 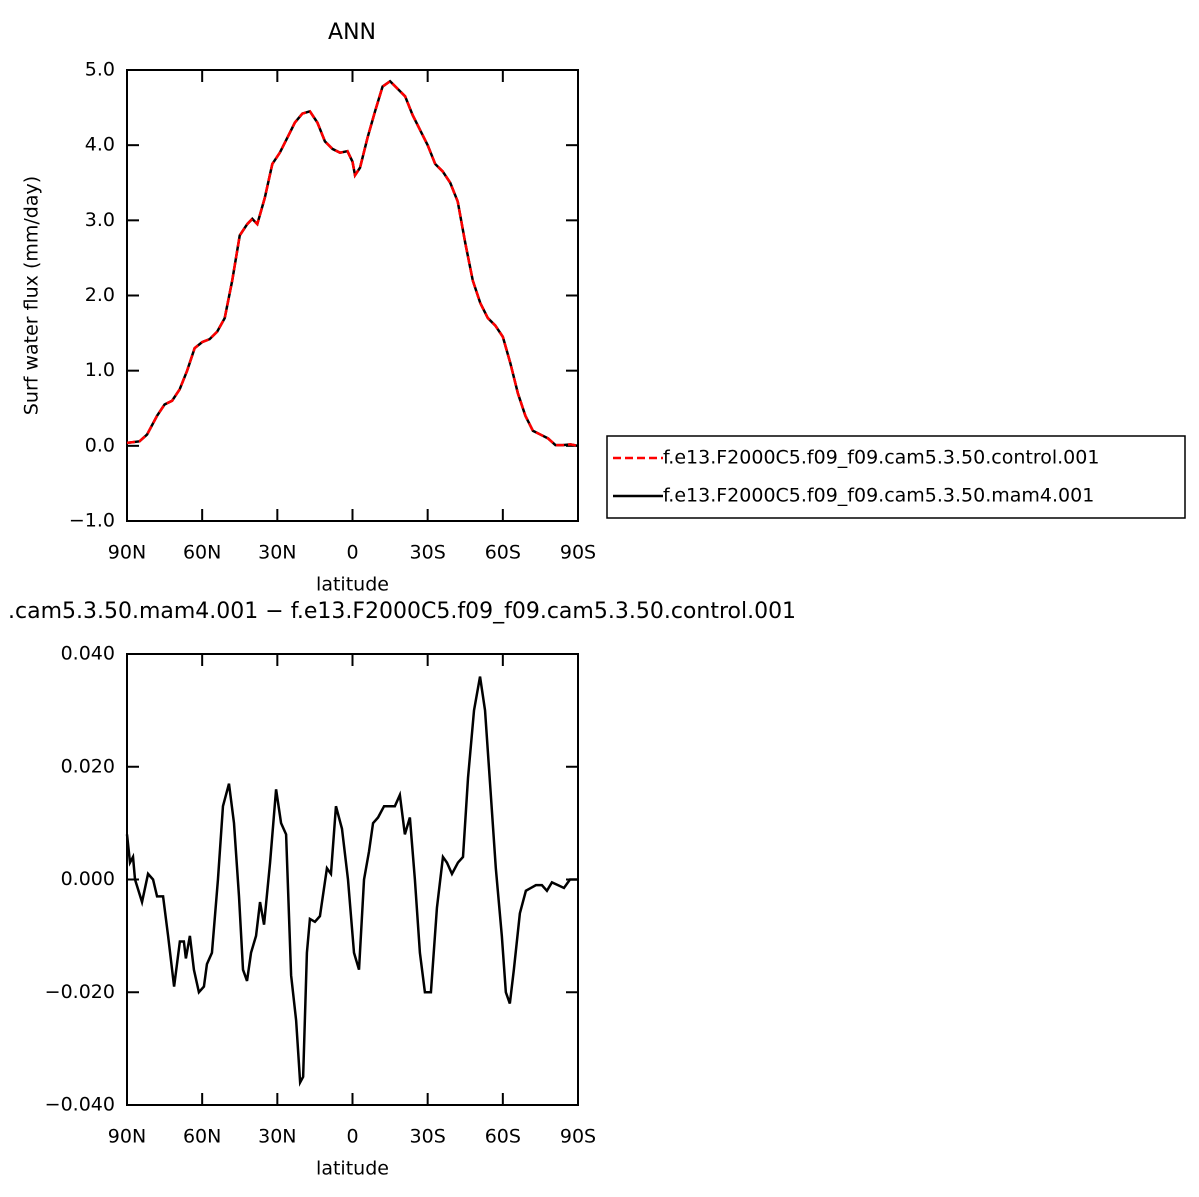 What do you see at coordinates (88, 879) in the screenshot?
I see `y-tick-label: 0.000` at bounding box center [88, 879].